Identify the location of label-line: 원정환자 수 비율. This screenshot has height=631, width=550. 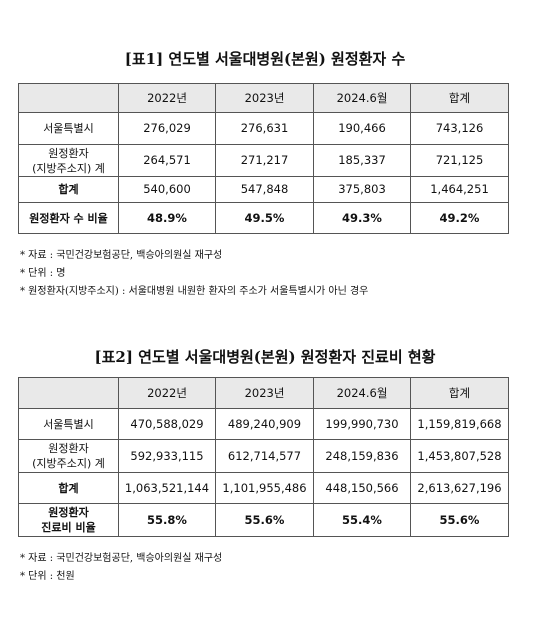
(68, 218).